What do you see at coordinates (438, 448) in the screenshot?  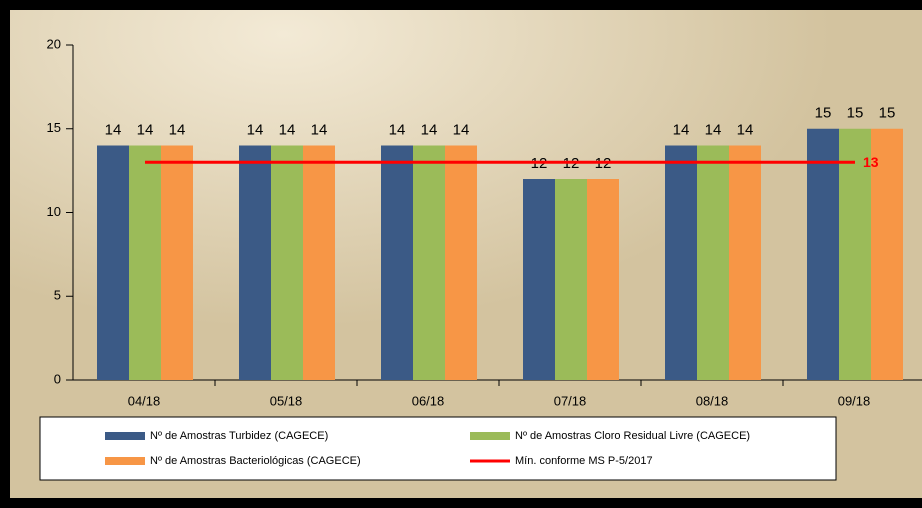 I see `legend` at bounding box center [438, 448].